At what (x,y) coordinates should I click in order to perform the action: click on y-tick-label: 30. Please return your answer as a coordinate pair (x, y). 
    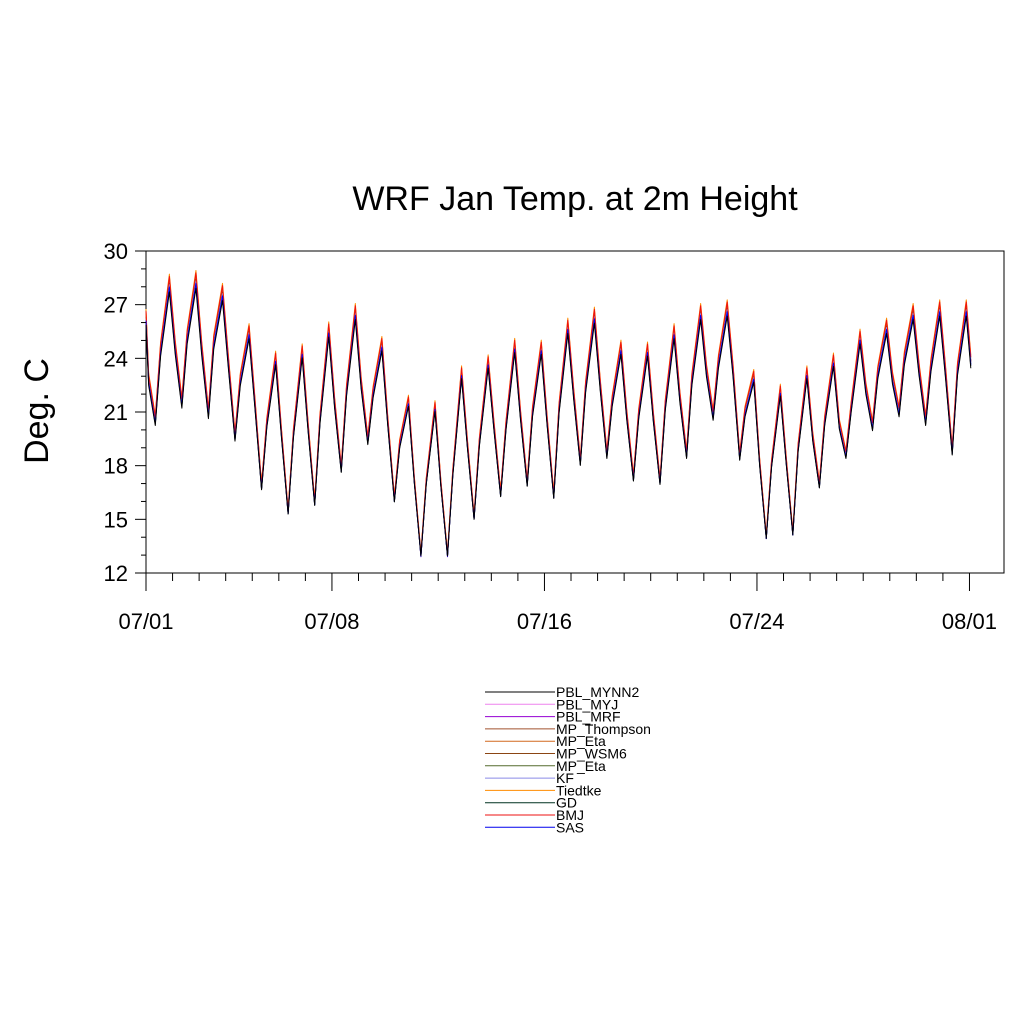
    Looking at the image, I should click on (116, 251).